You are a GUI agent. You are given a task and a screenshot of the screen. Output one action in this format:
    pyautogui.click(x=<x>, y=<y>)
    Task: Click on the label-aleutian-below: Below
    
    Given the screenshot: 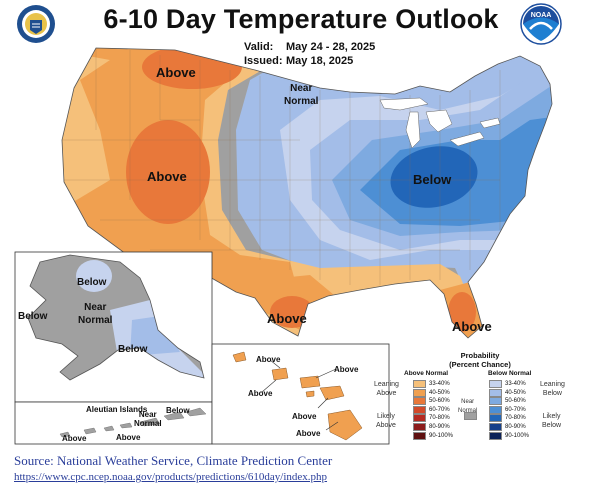 What is the action you would take?
    pyautogui.click(x=178, y=410)
    